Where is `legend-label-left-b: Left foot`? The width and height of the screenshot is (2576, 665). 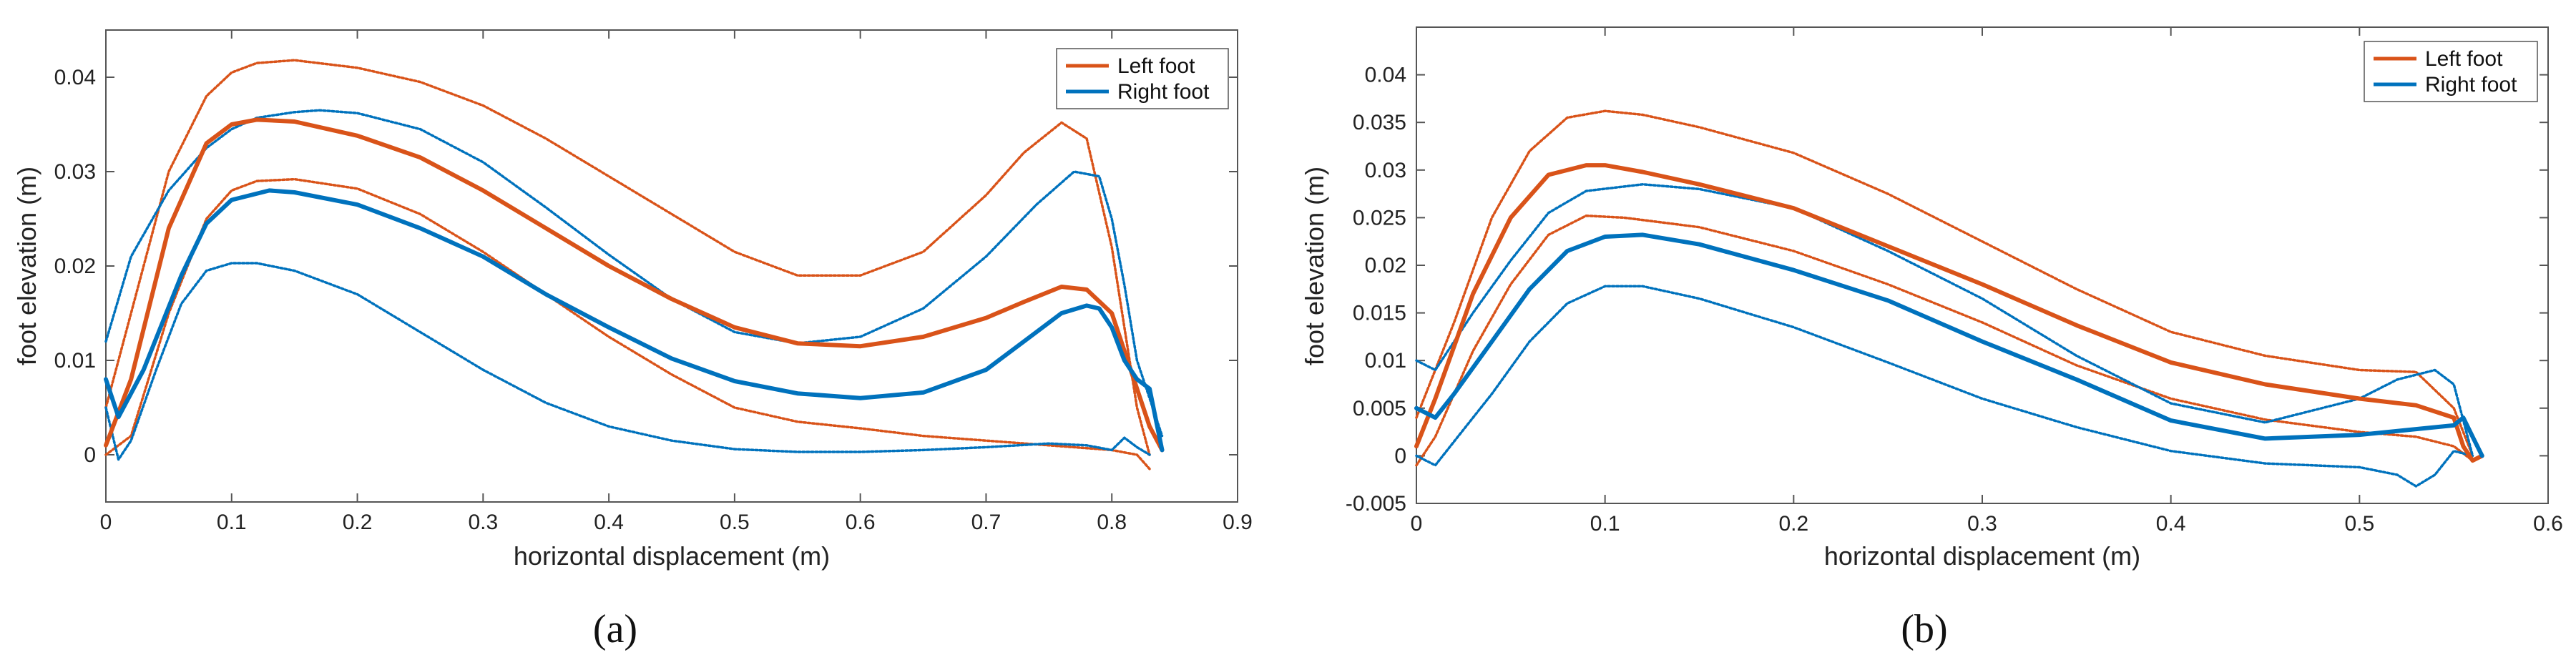
legend-label-left-b: Left foot is located at coordinates (2464, 59).